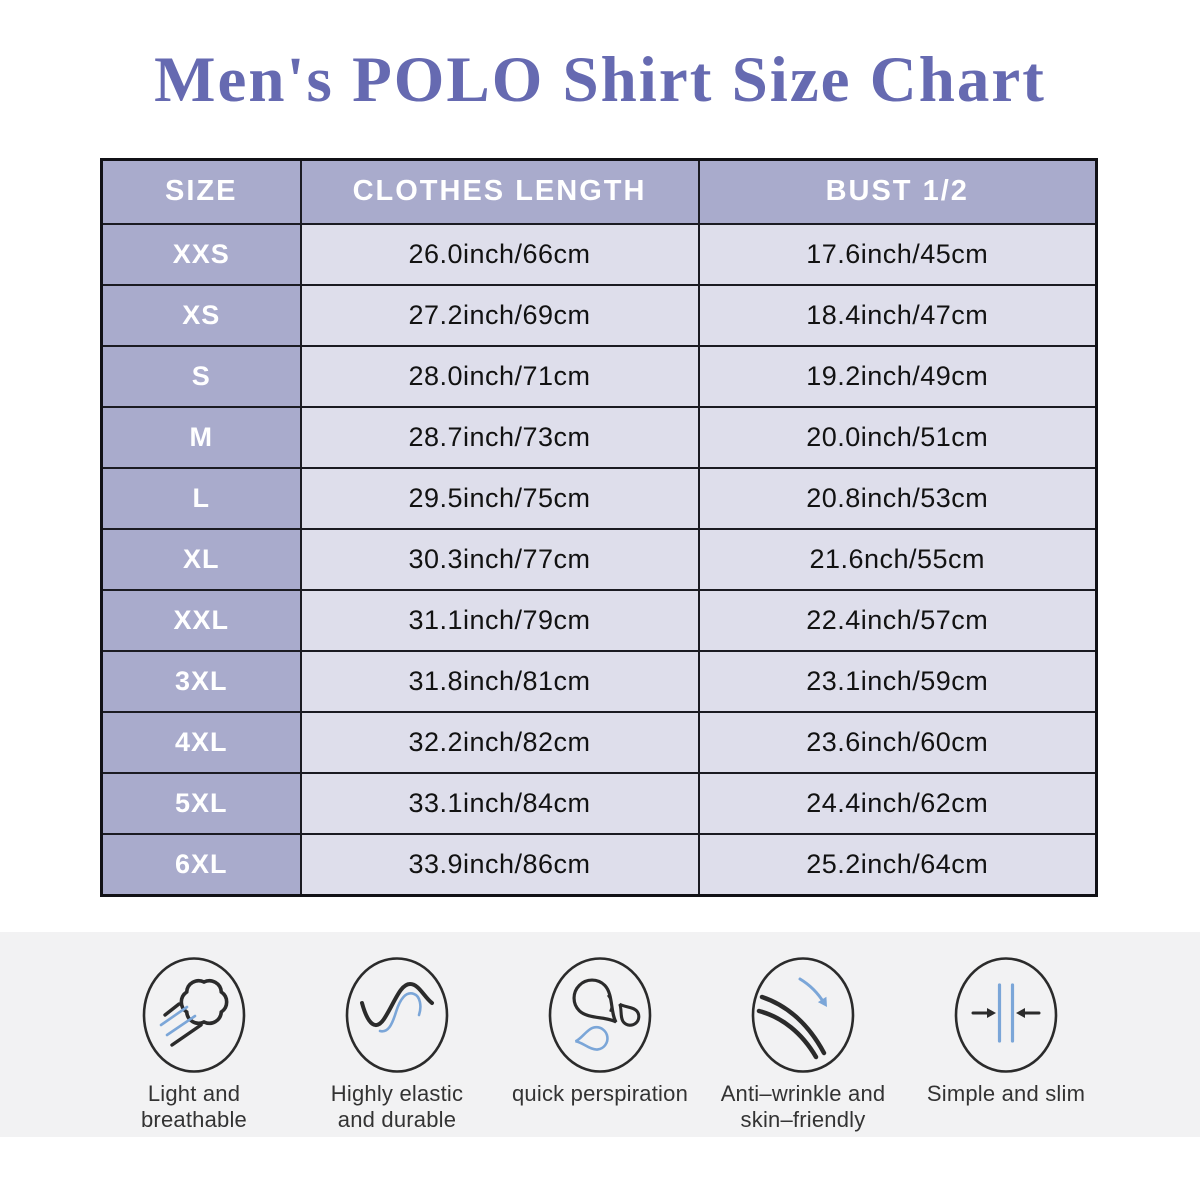  I want to click on size-cell: XS, so click(201, 315).